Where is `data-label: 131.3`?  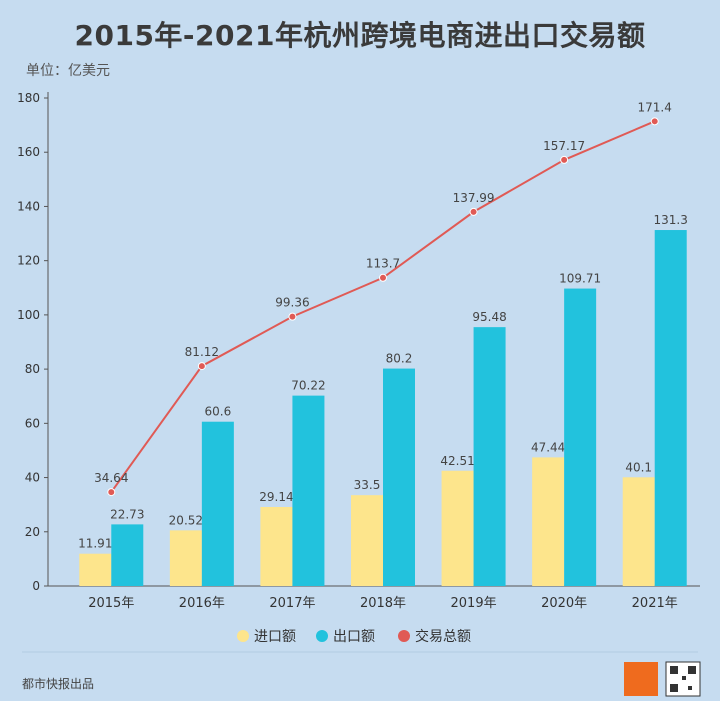 data-label: 131.3 is located at coordinates (671, 220).